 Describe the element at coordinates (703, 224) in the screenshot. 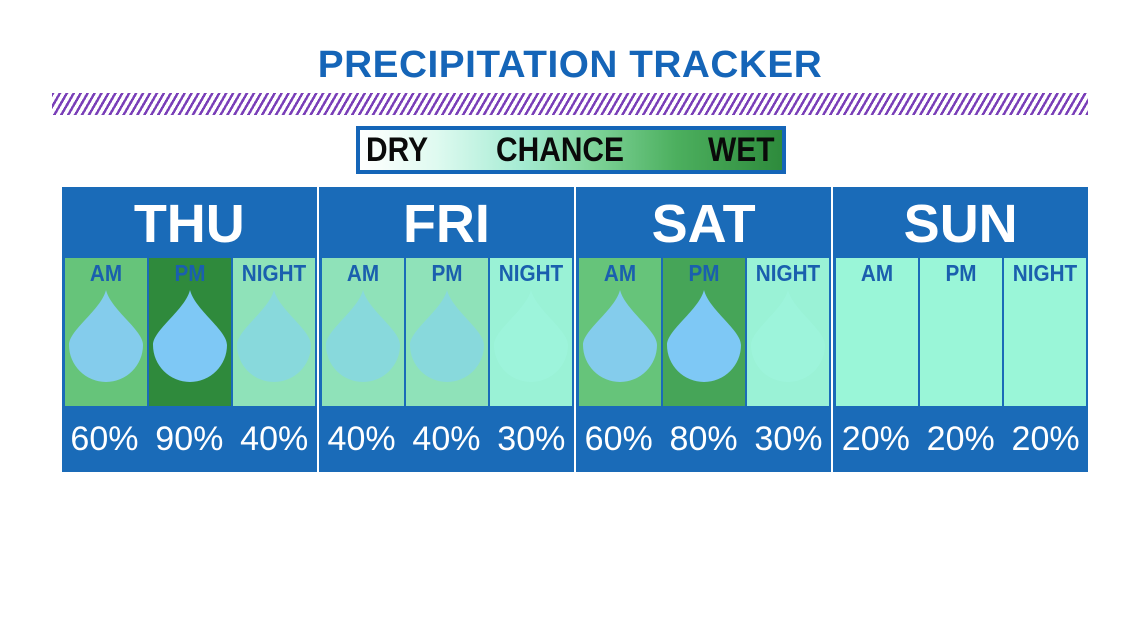

I see `day-name: SAT` at that location.